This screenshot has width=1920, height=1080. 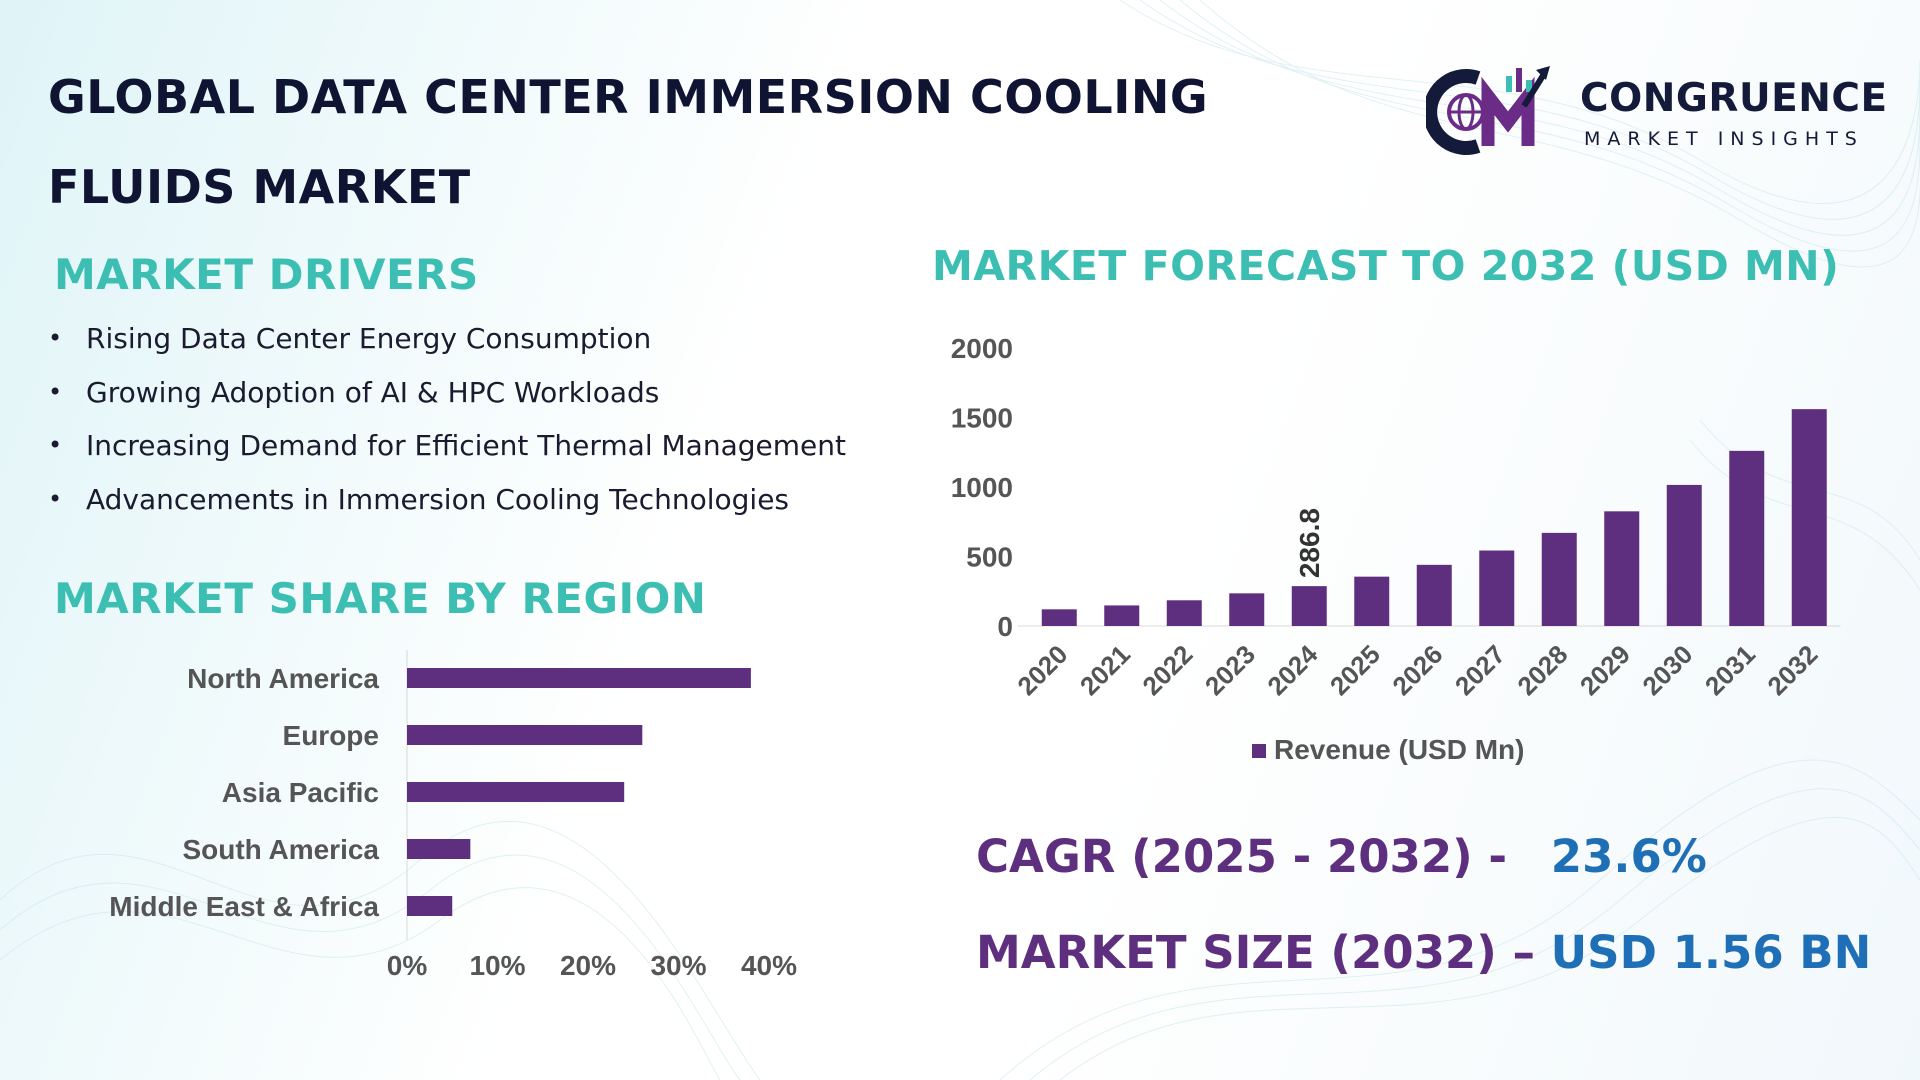 I want to click on cagr-value: 23.6%, so click(x=1628, y=856).